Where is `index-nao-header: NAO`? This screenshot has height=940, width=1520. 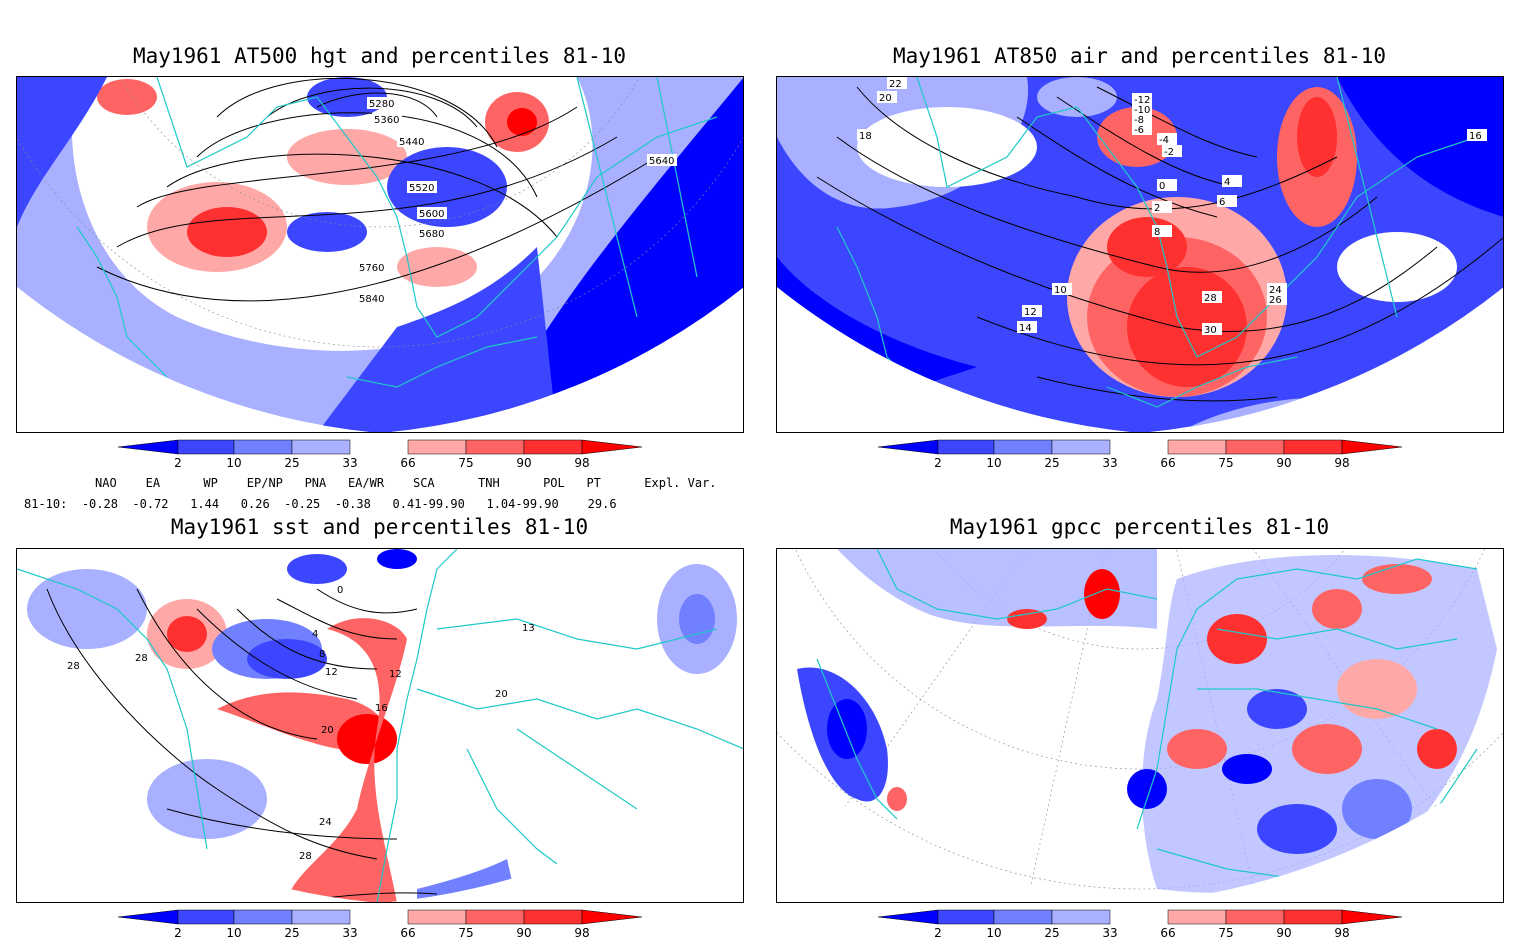 index-nao-header: NAO is located at coordinates (106, 483).